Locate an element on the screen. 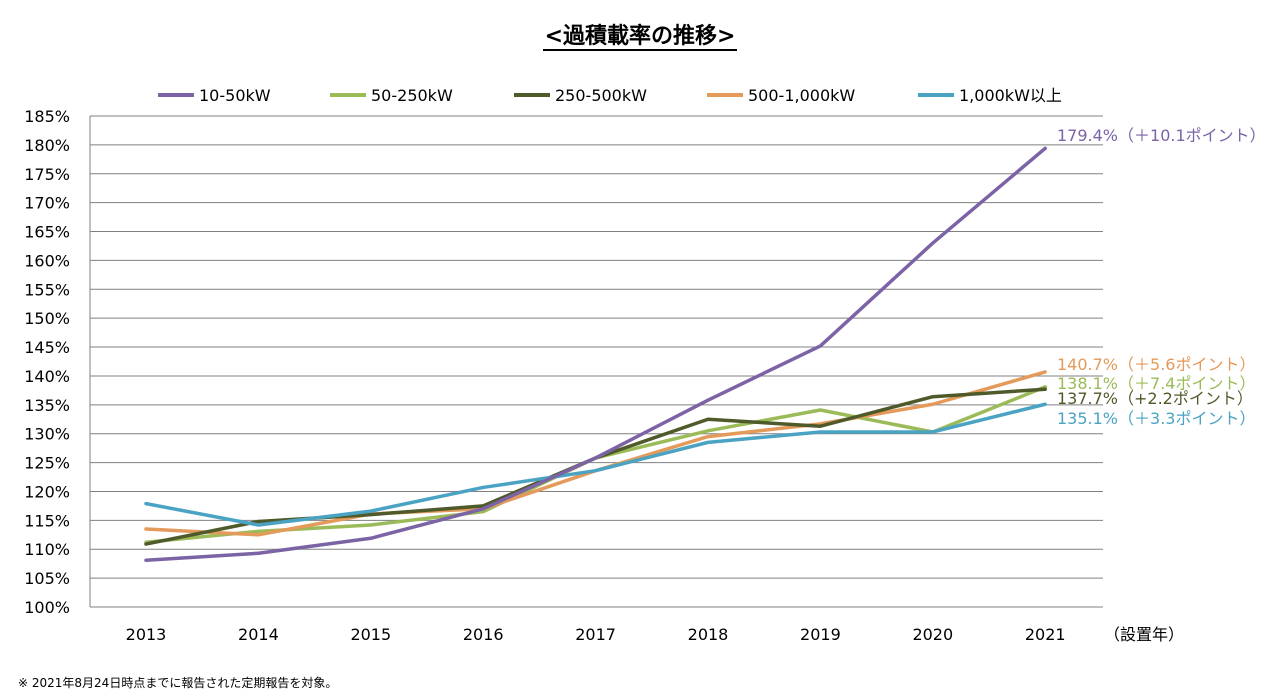 This screenshot has width=1280, height=698. end-value-label: 135.1%（＋3.3ポイント） is located at coordinates (1156, 418).